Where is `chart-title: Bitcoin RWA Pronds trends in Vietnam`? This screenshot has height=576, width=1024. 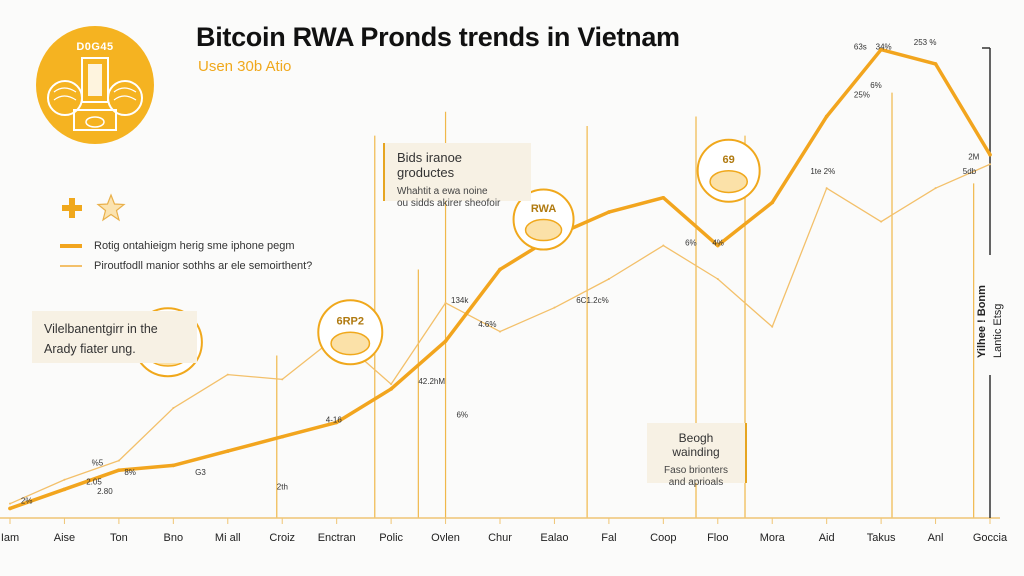
chart-title: Bitcoin RWA Pronds trends in Vietnam is located at coordinates (438, 37).